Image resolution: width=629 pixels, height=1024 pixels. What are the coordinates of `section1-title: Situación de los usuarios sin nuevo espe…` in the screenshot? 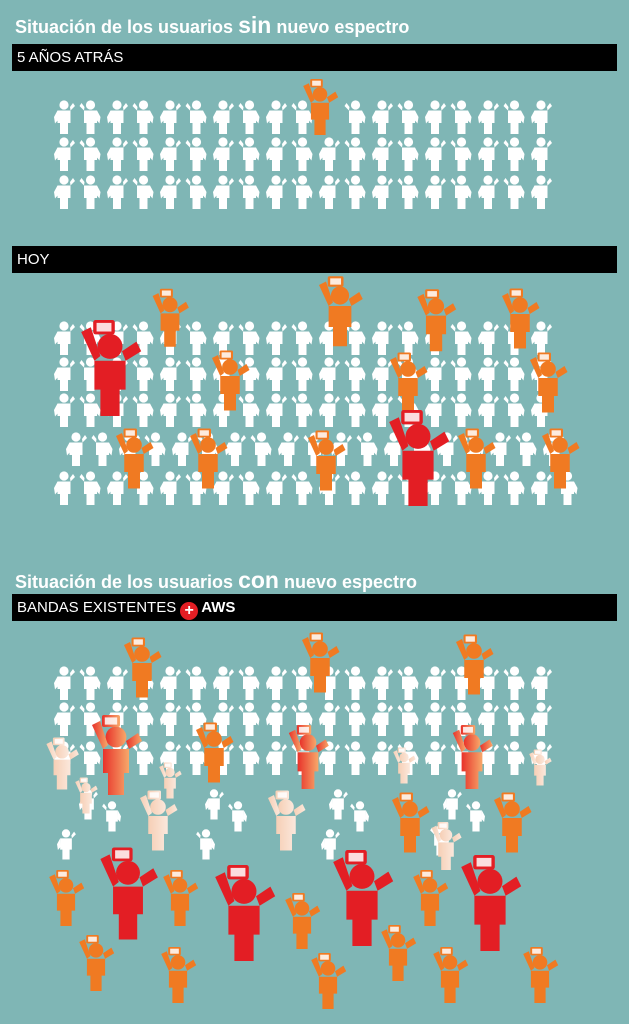 It's located at (212, 25).